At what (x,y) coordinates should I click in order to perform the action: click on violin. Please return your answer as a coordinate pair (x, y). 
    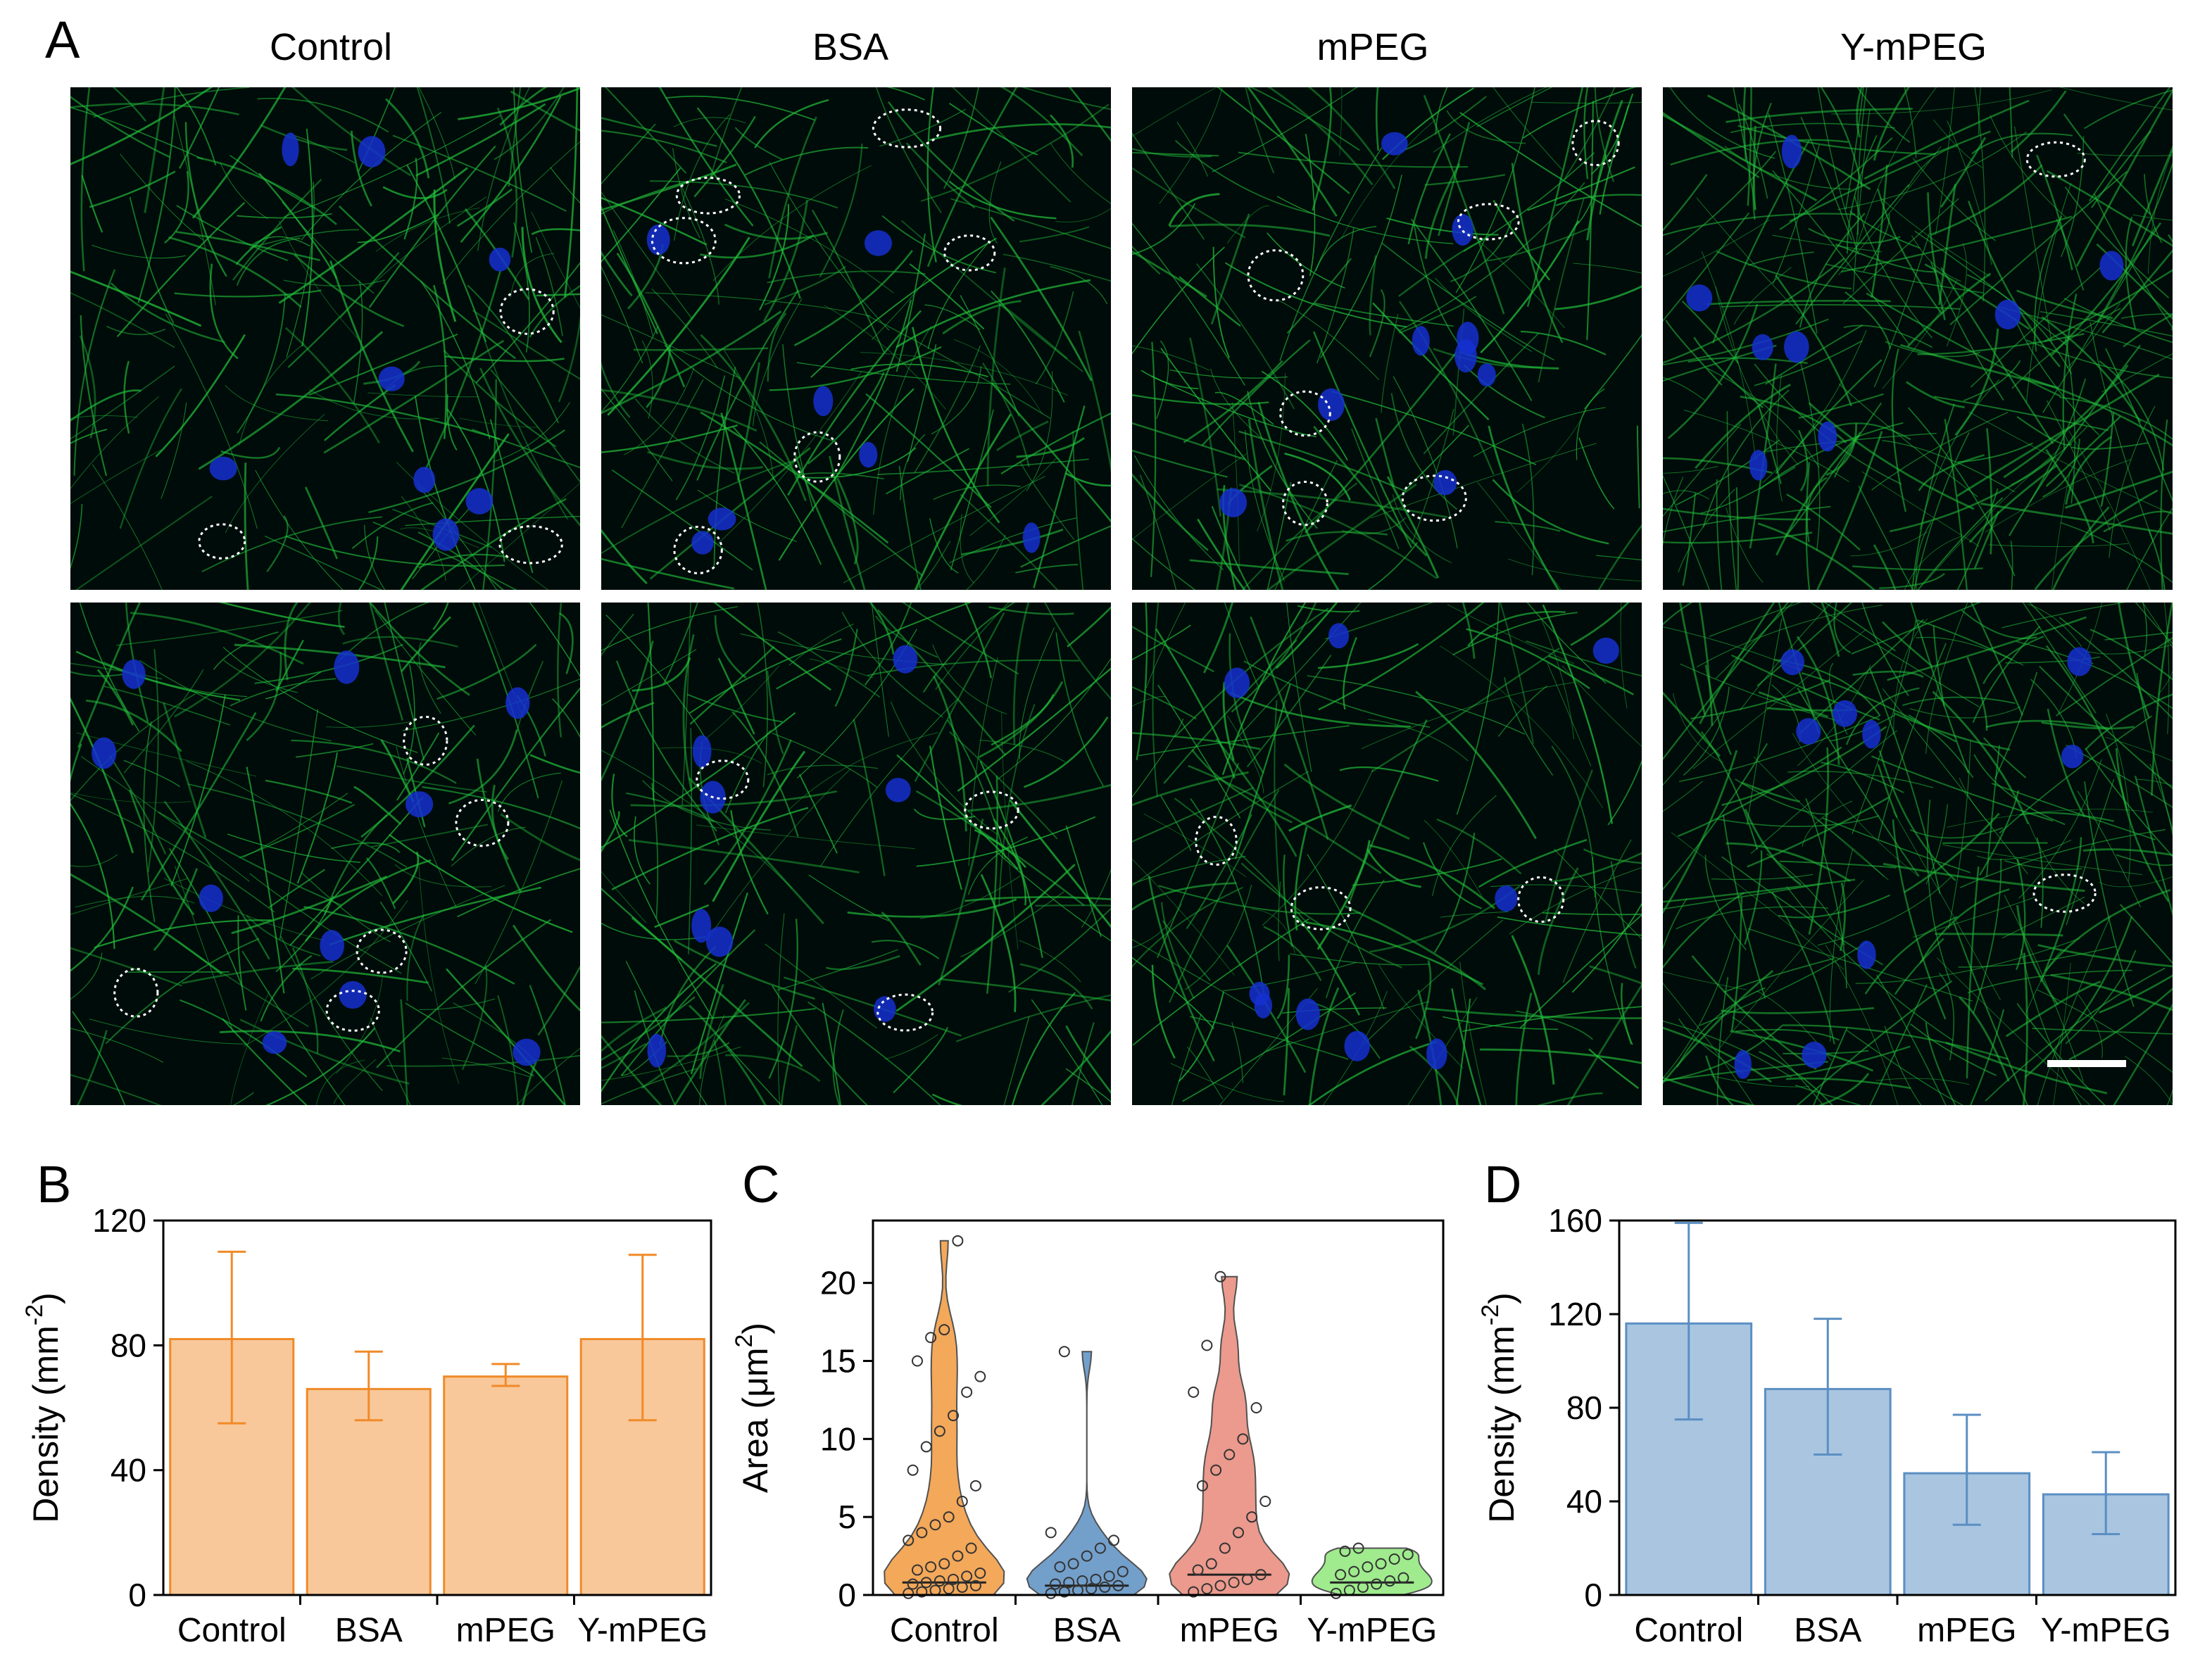
    Looking at the image, I should click on (1229, 1435).